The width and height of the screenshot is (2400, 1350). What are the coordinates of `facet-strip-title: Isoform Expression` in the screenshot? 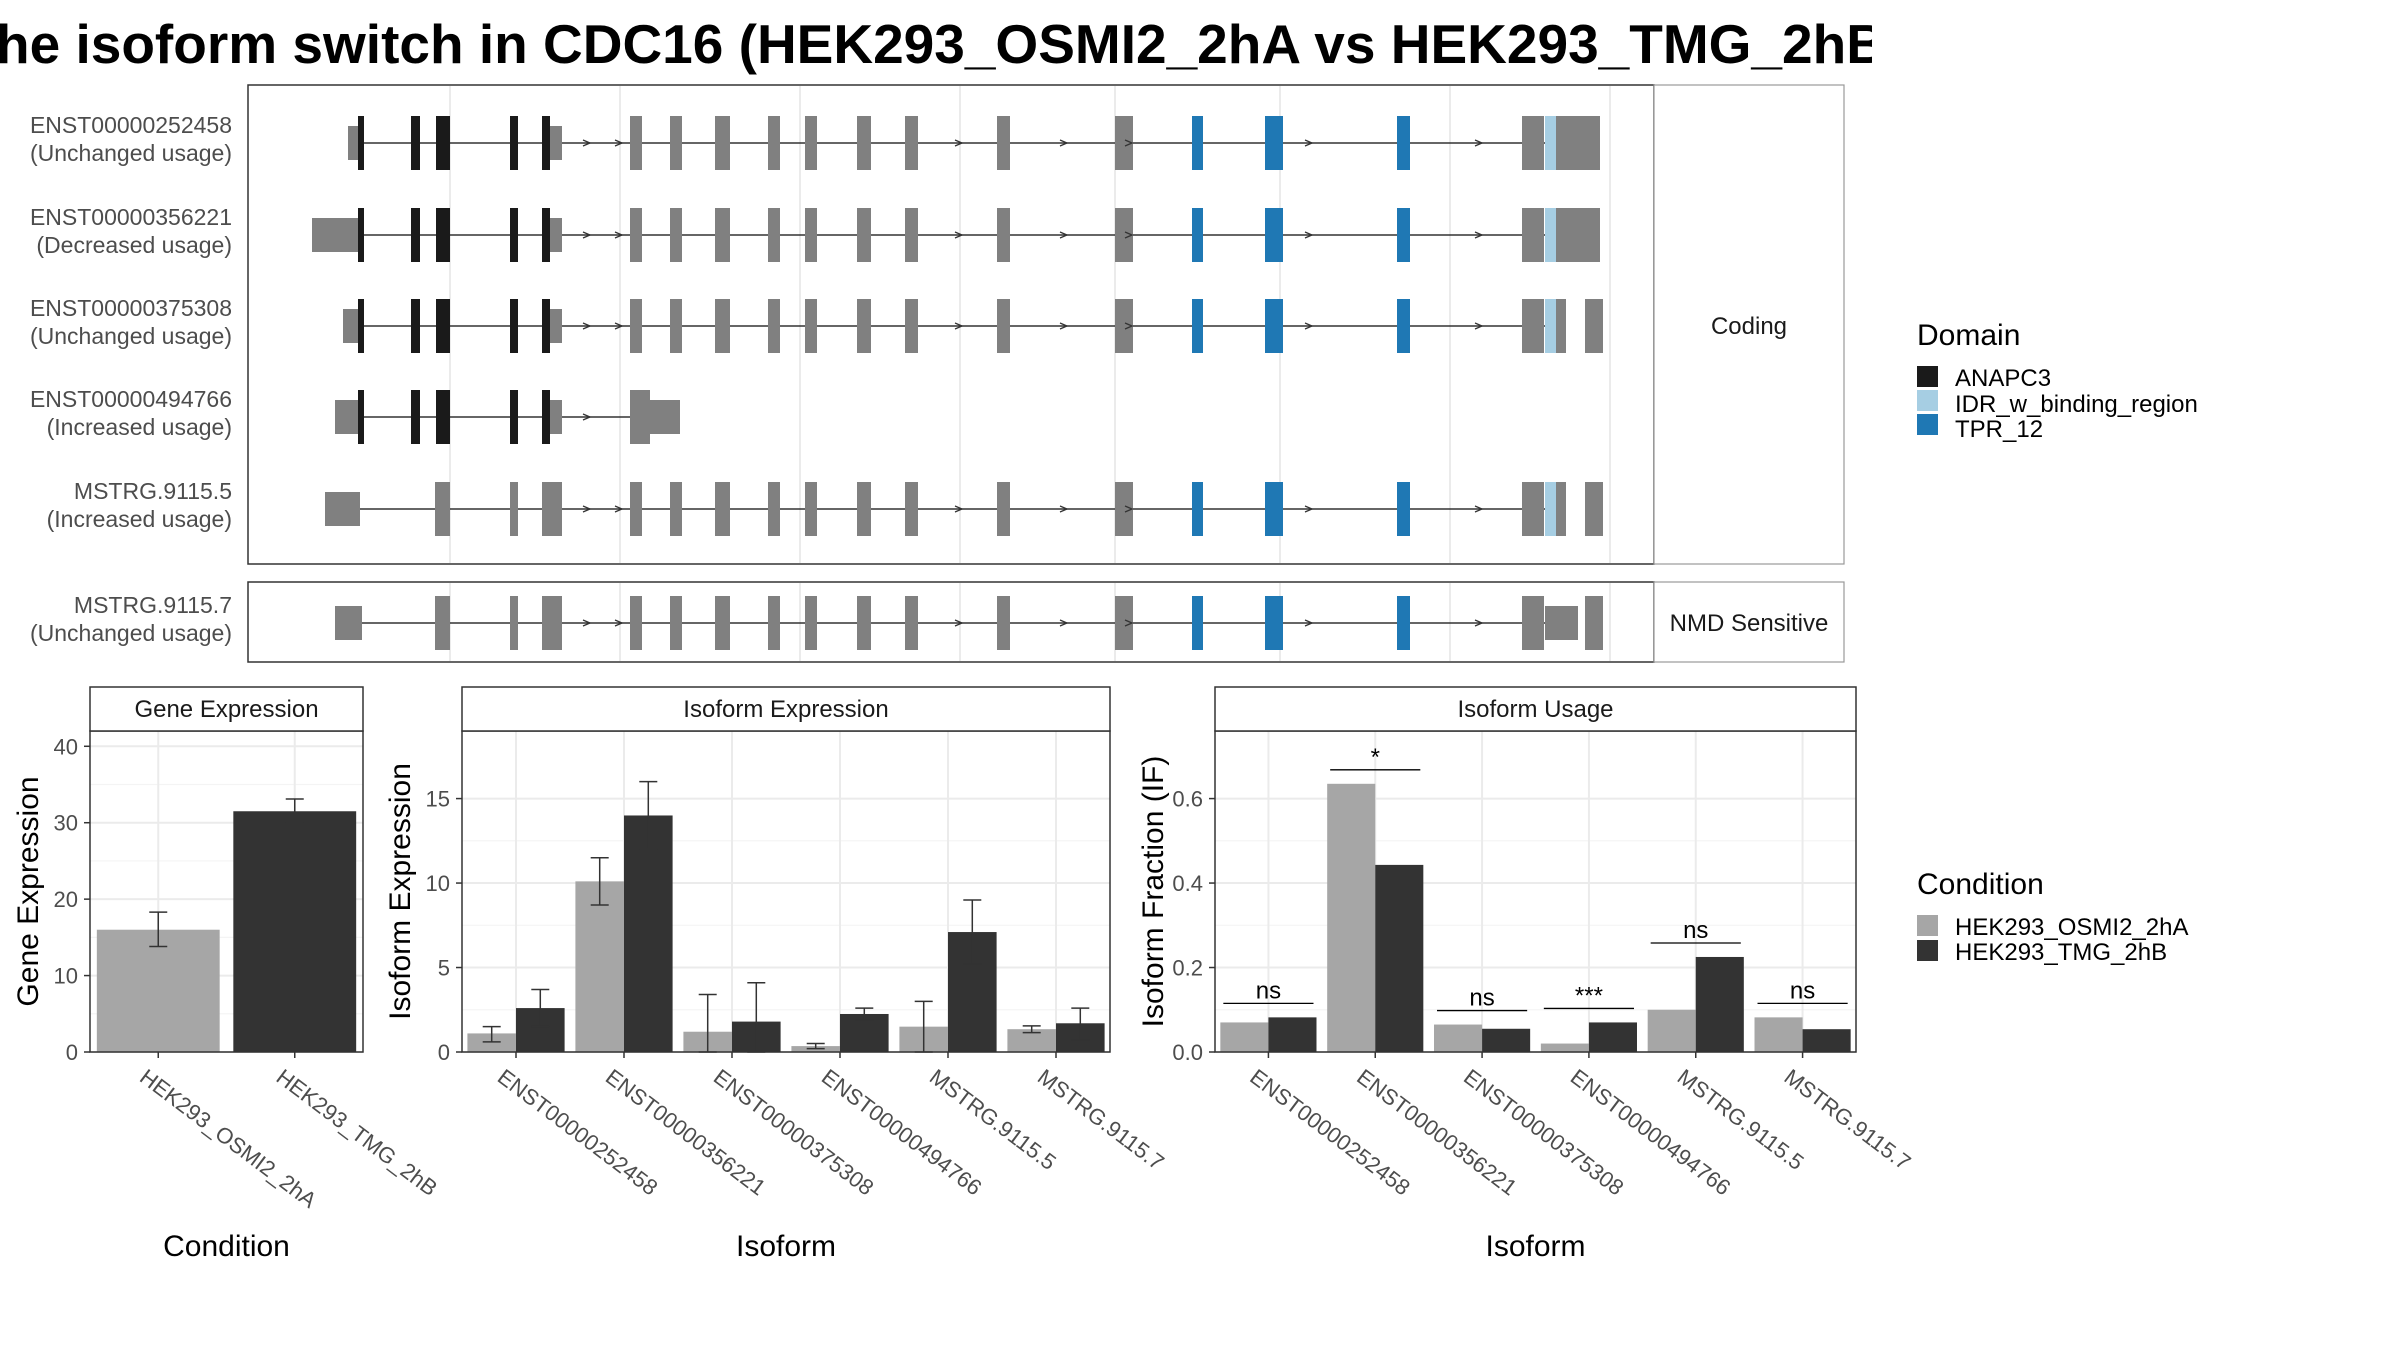 It's located at (785, 709).